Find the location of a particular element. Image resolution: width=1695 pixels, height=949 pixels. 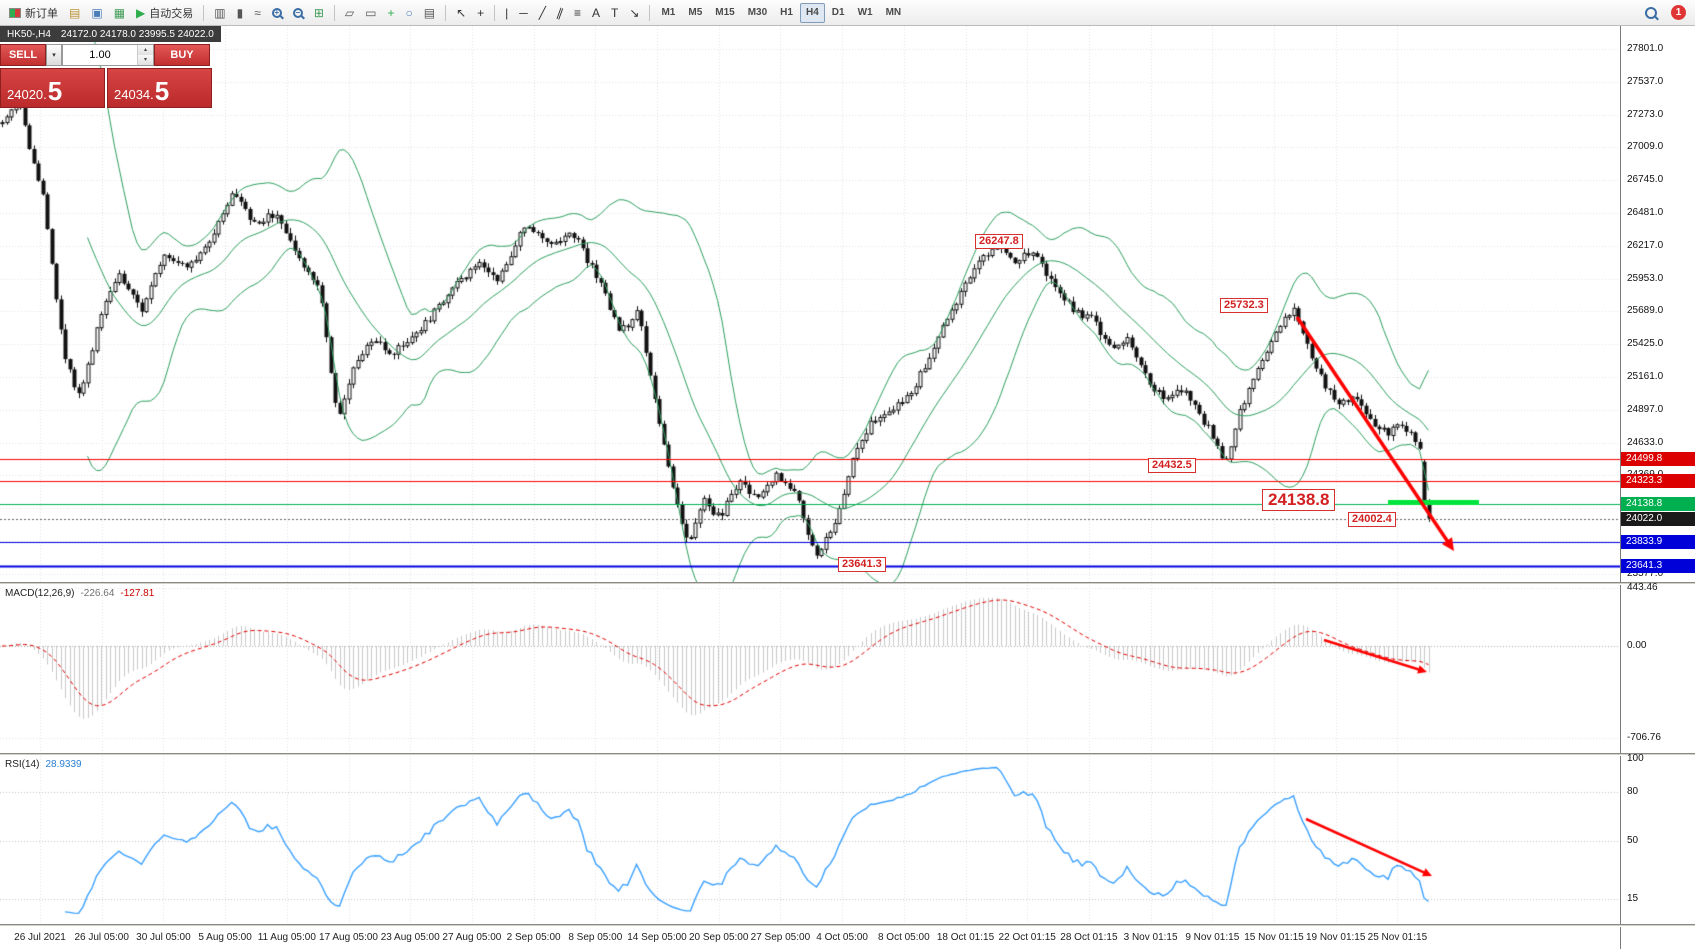

axis-tick: 26217.0 is located at coordinates (1645, 245).